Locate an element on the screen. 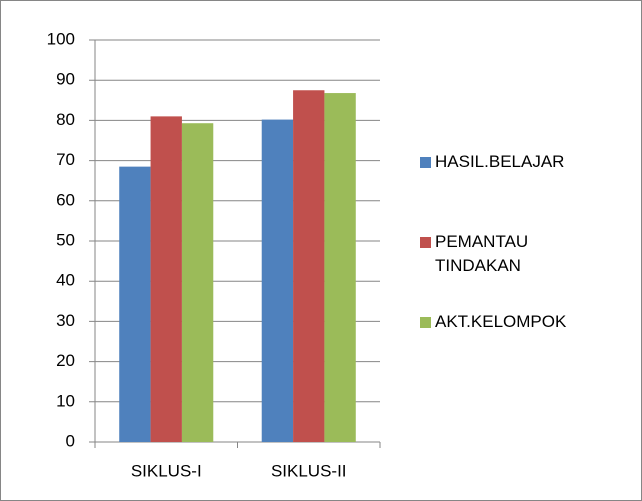  y-tick-label: 40 is located at coordinates (65, 280).